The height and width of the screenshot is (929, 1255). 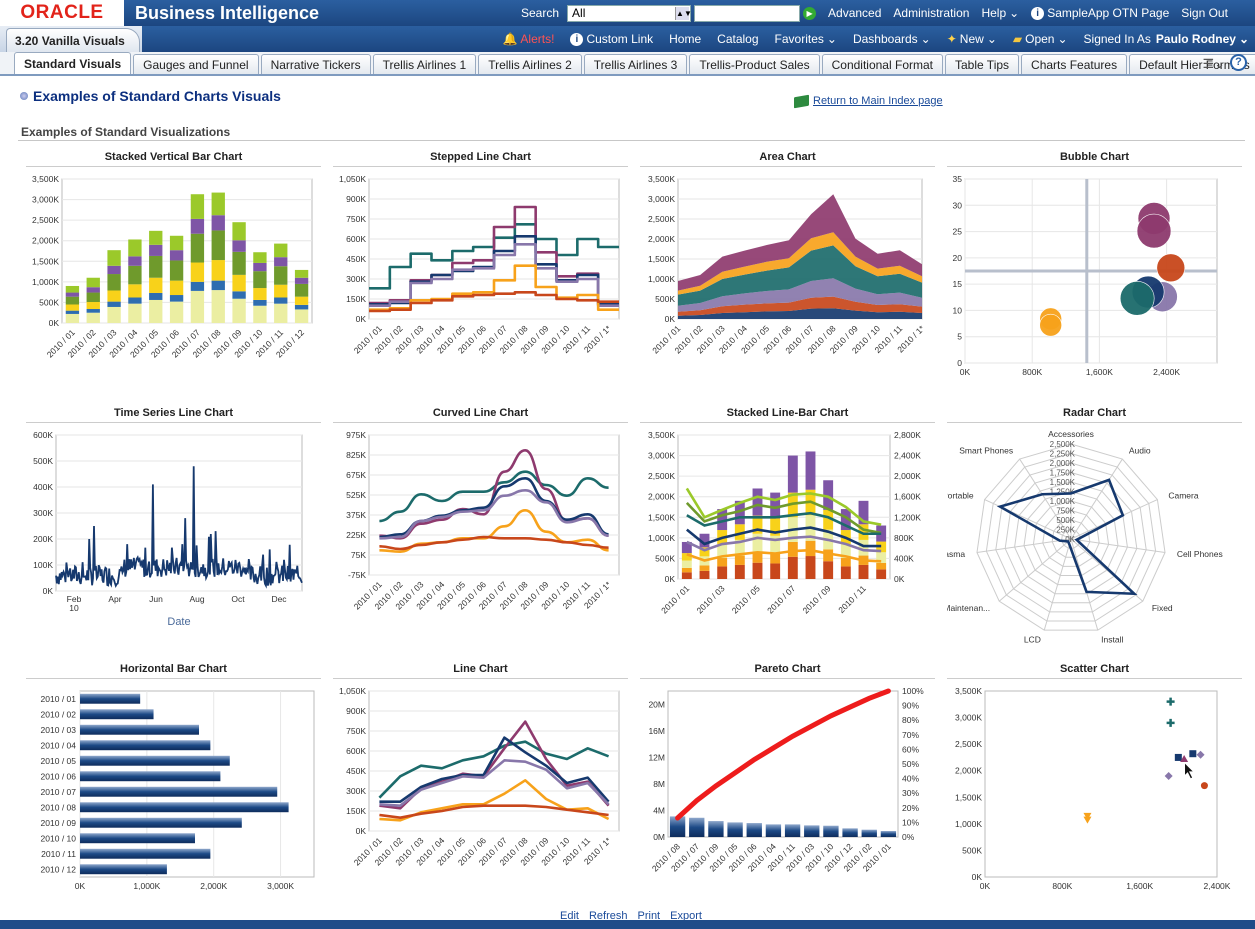 I want to click on page-options-icon: ☰⌄, so click(x=1213, y=63).